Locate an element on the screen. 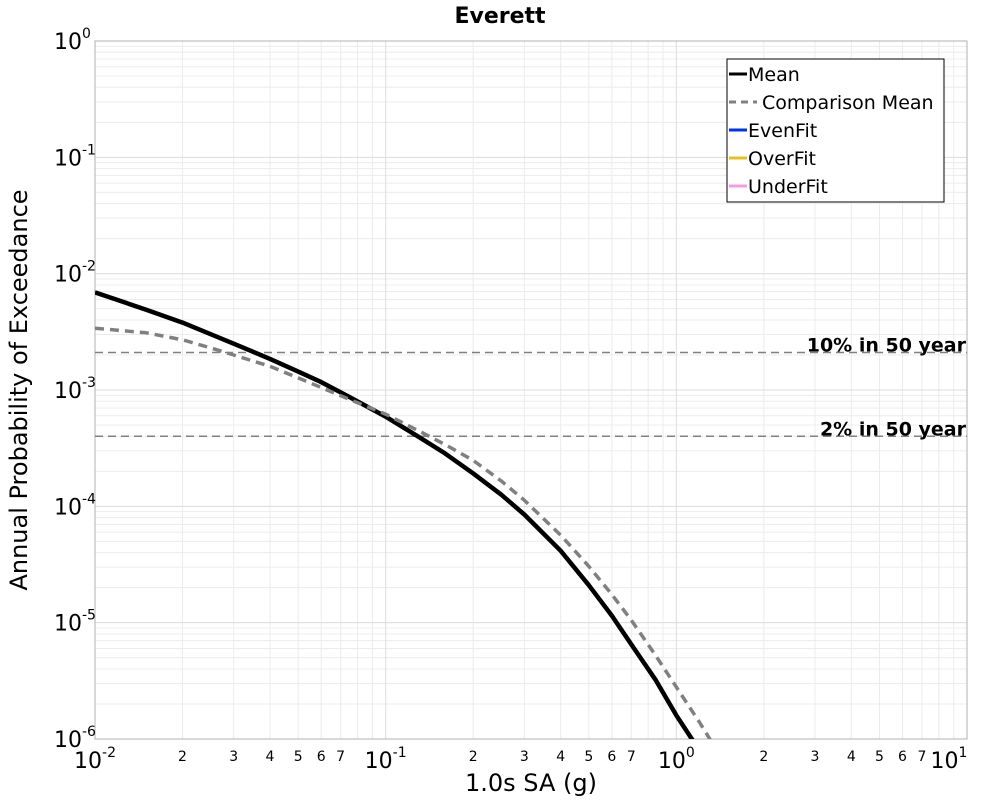  y-tick-label: 10⁻⁴ is located at coordinates (75, 505).